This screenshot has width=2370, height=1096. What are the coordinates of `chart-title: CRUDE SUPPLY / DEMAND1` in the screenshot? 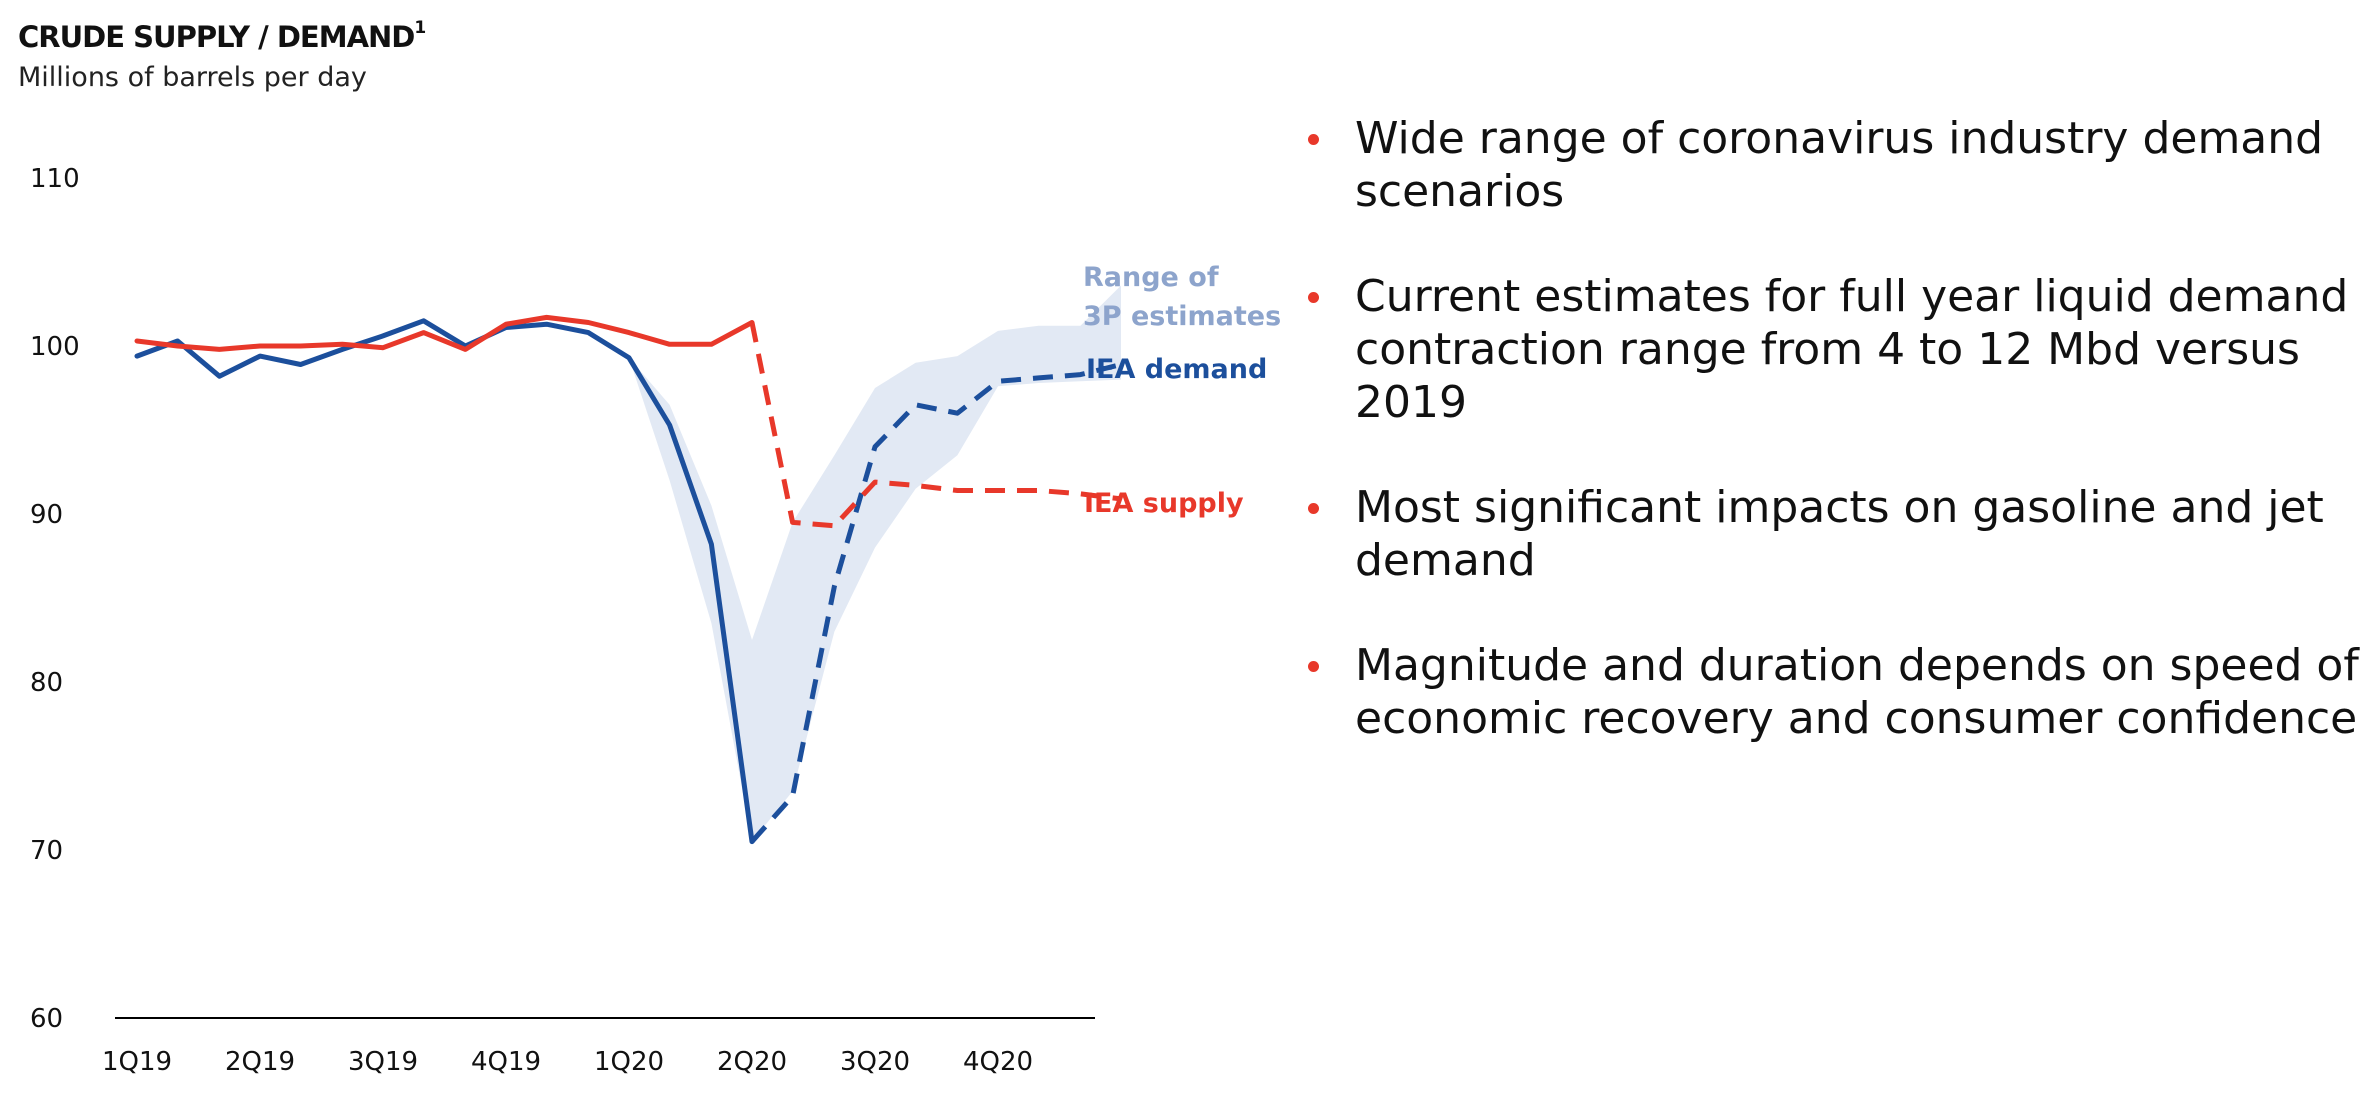 It's located at (222, 36).